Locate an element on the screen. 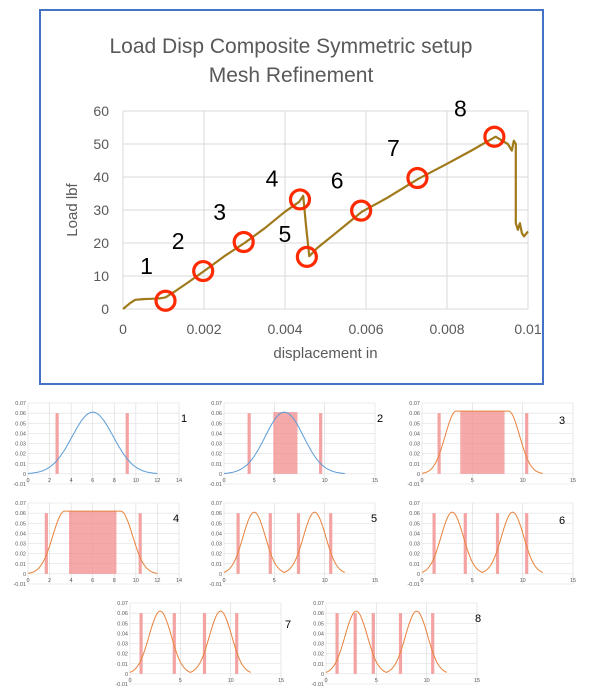 The width and height of the screenshot is (600, 700). marker-number-label: 6 is located at coordinates (337, 181).